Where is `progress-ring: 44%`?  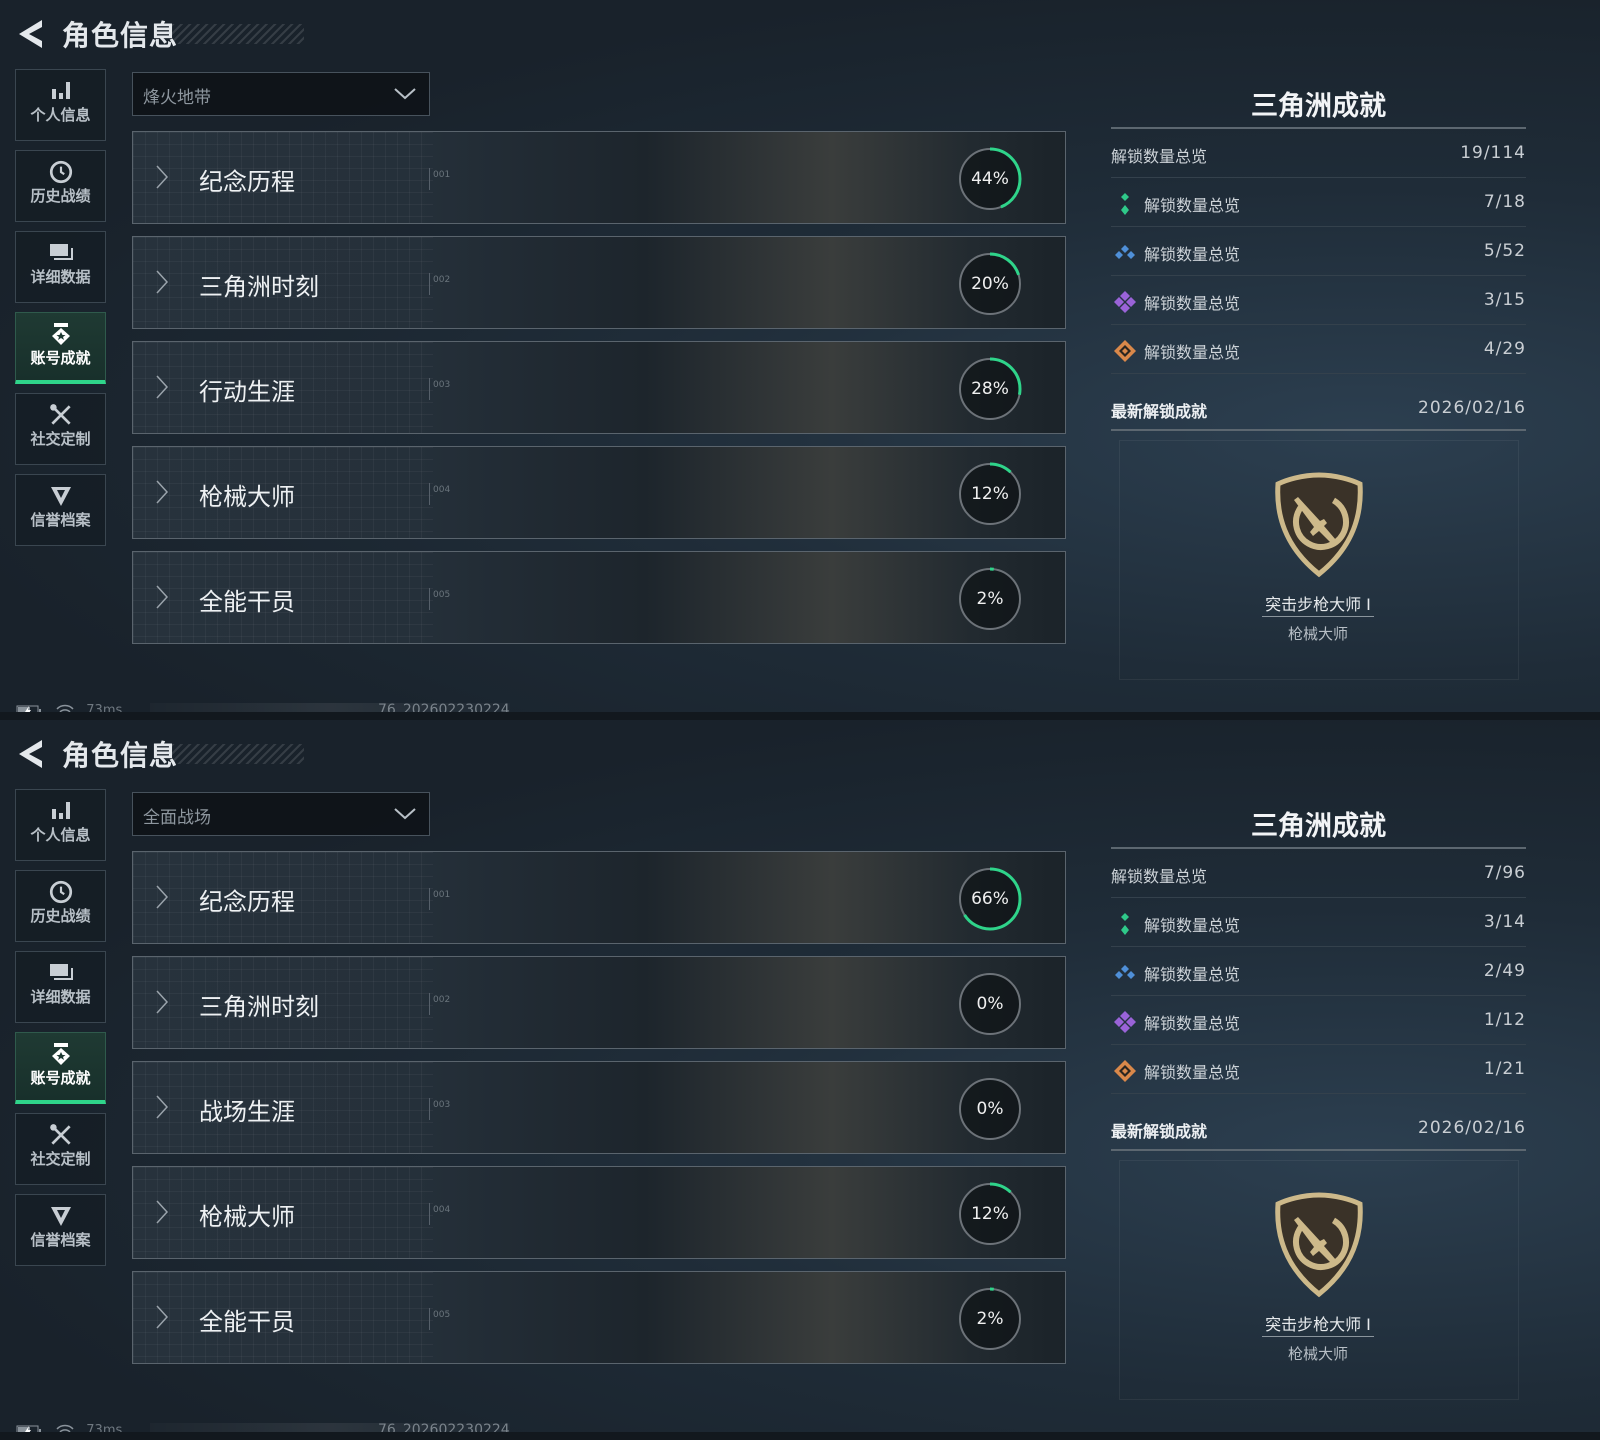
progress-ring: 44% is located at coordinates (990, 179).